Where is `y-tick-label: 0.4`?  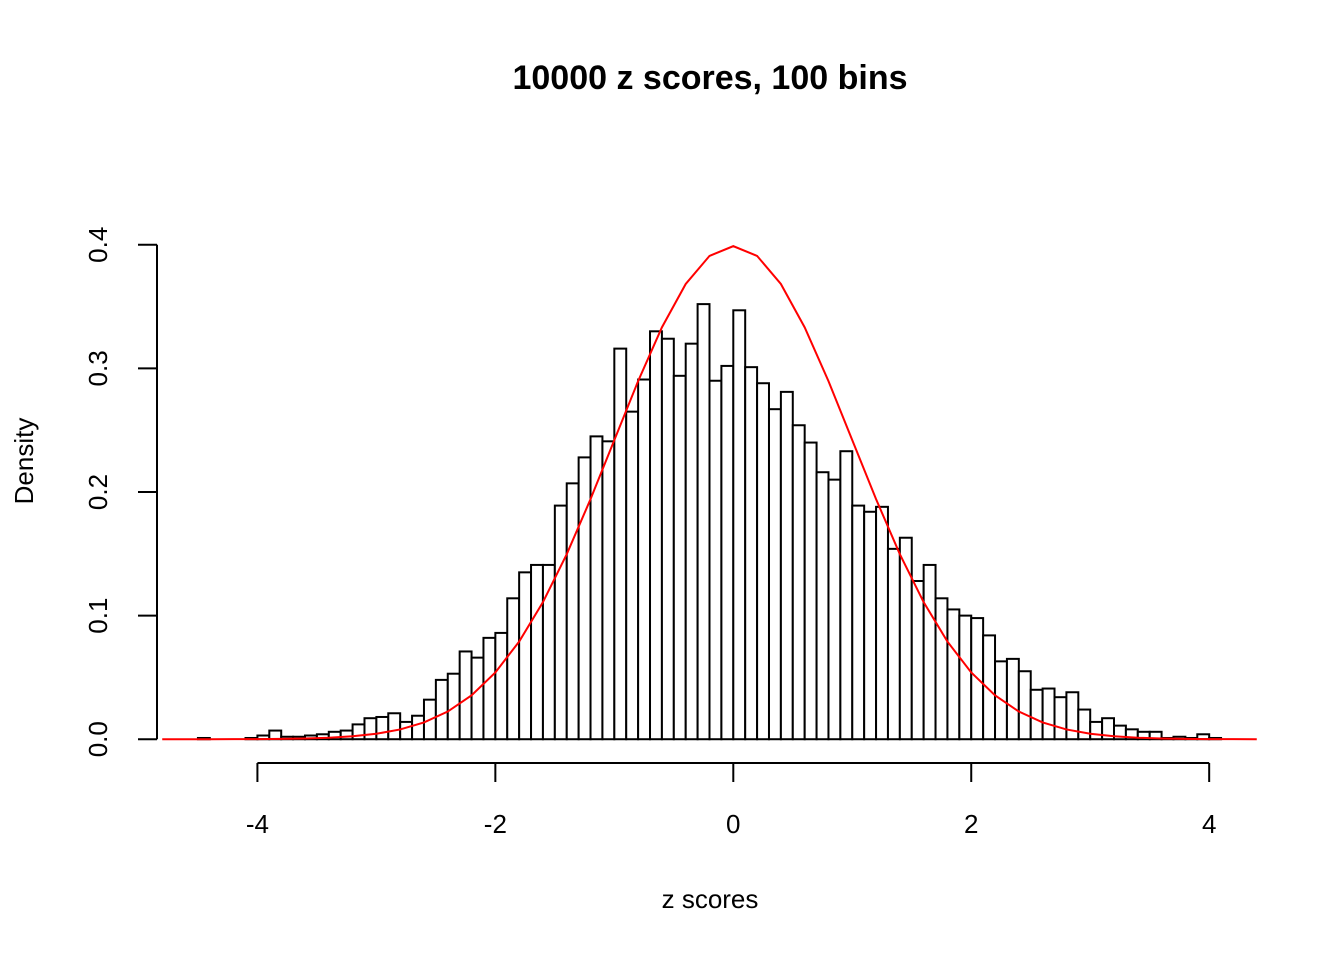 y-tick-label: 0.4 is located at coordinates (98, 245).